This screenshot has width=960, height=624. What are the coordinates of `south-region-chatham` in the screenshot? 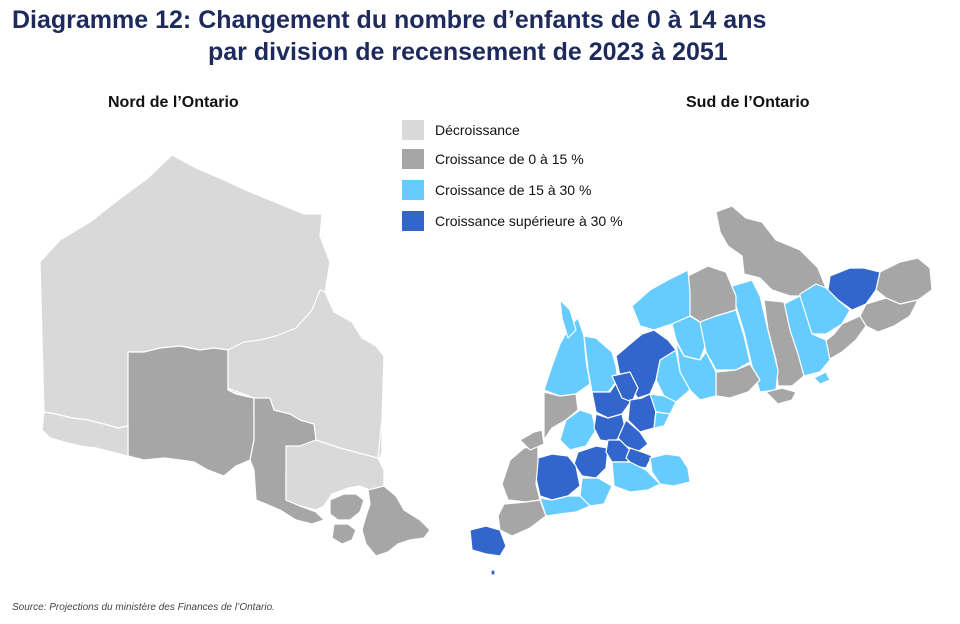 It's located at (522, 518).